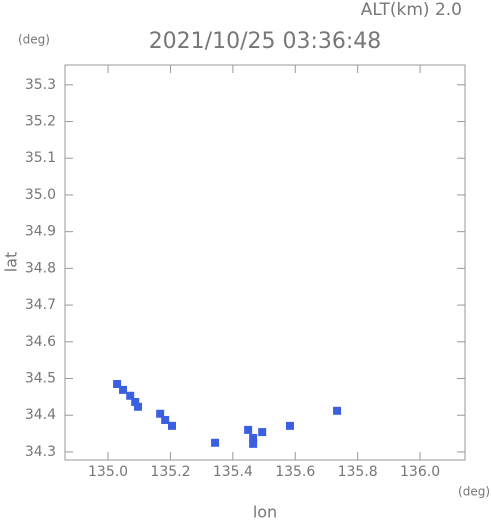  What do you see at coordinates (170, 472) in the screenshot?
I see `x-tick-label: 135.2` at bounding box center [170, 472].